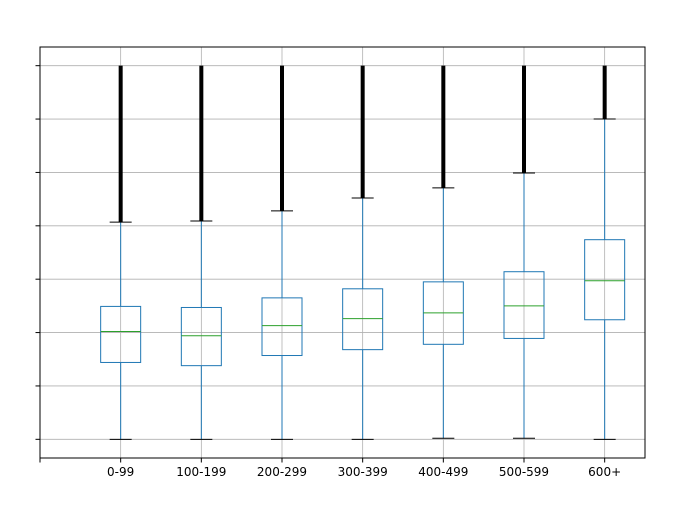 The image size is (692, 514). What do you see at coordinates (201, 472) in the screenshot?
I see `x-tick-label: 100-199` at bounding box center [201, 472].